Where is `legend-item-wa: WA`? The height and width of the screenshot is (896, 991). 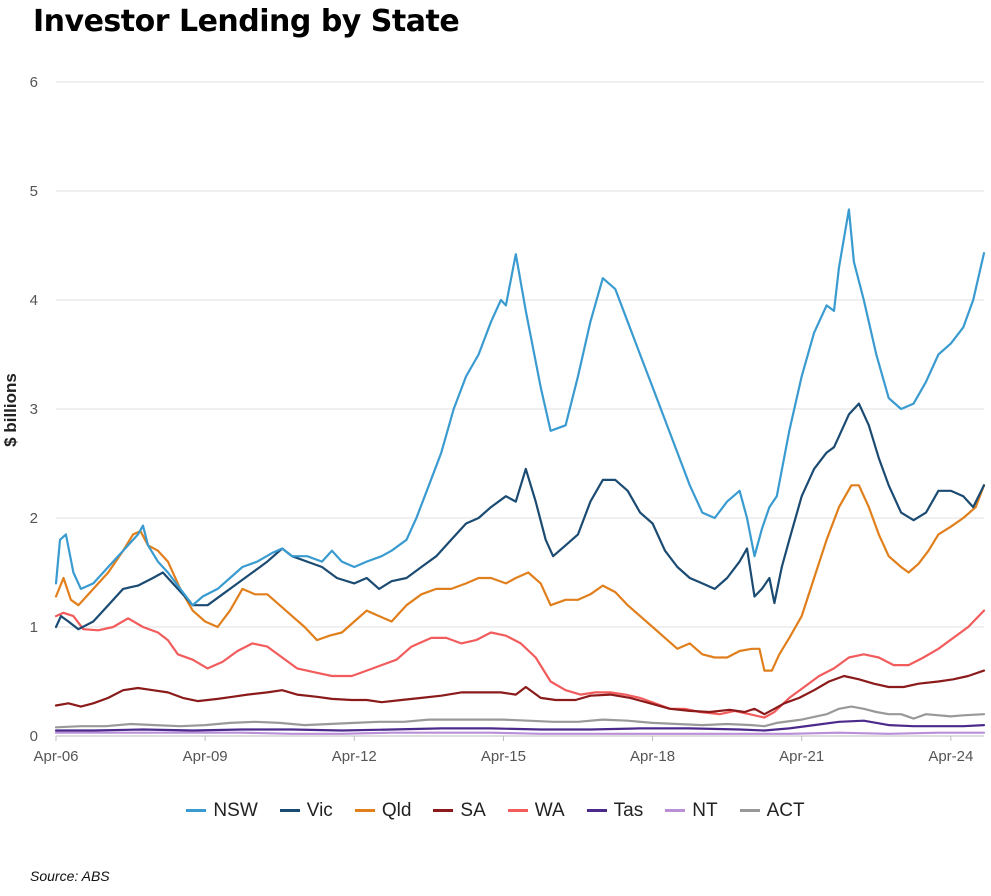 legend-item-wa: WA is located at coordinates (536, 810).